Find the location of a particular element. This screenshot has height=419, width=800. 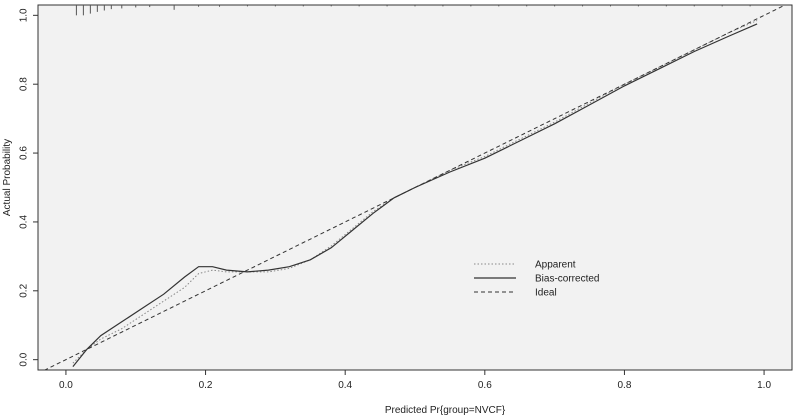

y-axis-label: Actual Probability is located at coordinates (7, 177).